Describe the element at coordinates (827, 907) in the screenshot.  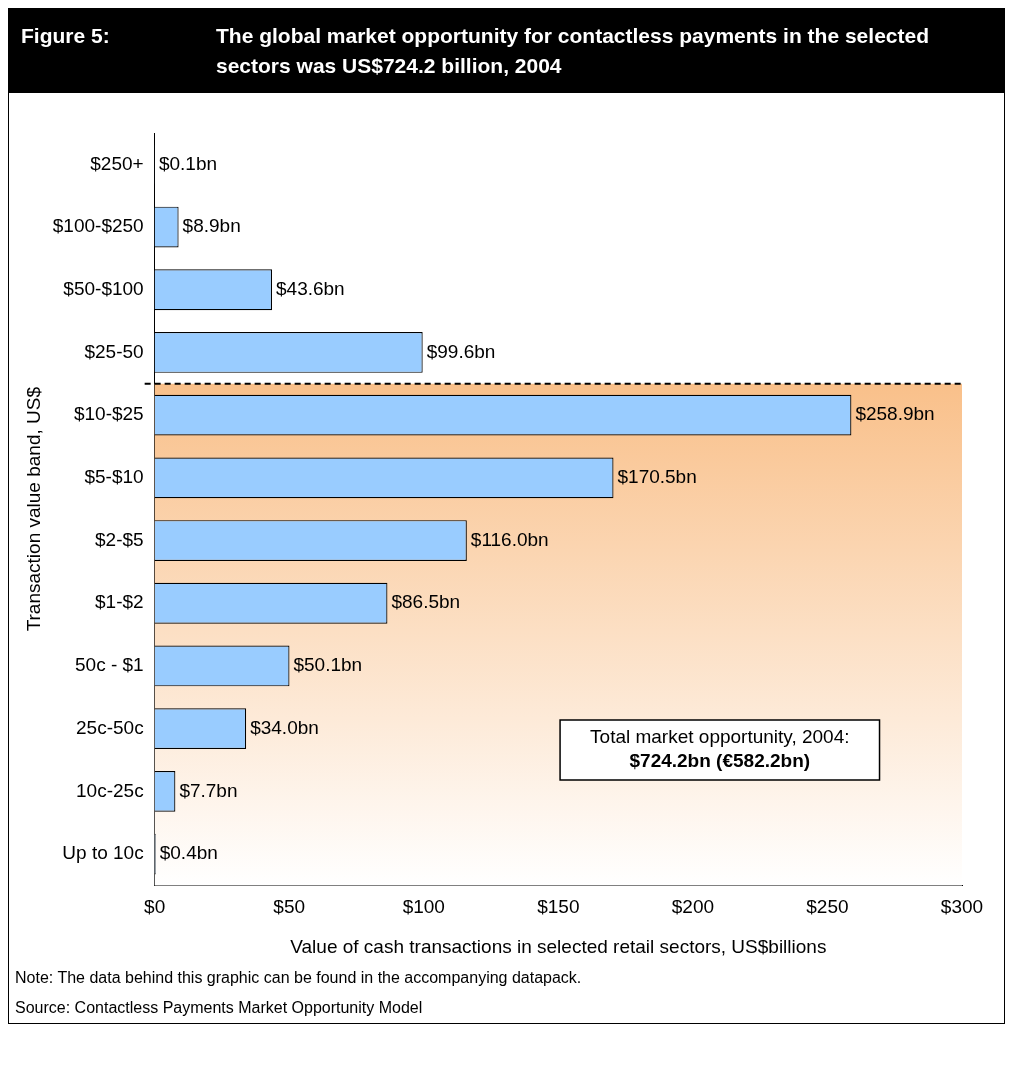
I see `x-tick-label: $250` at that location.